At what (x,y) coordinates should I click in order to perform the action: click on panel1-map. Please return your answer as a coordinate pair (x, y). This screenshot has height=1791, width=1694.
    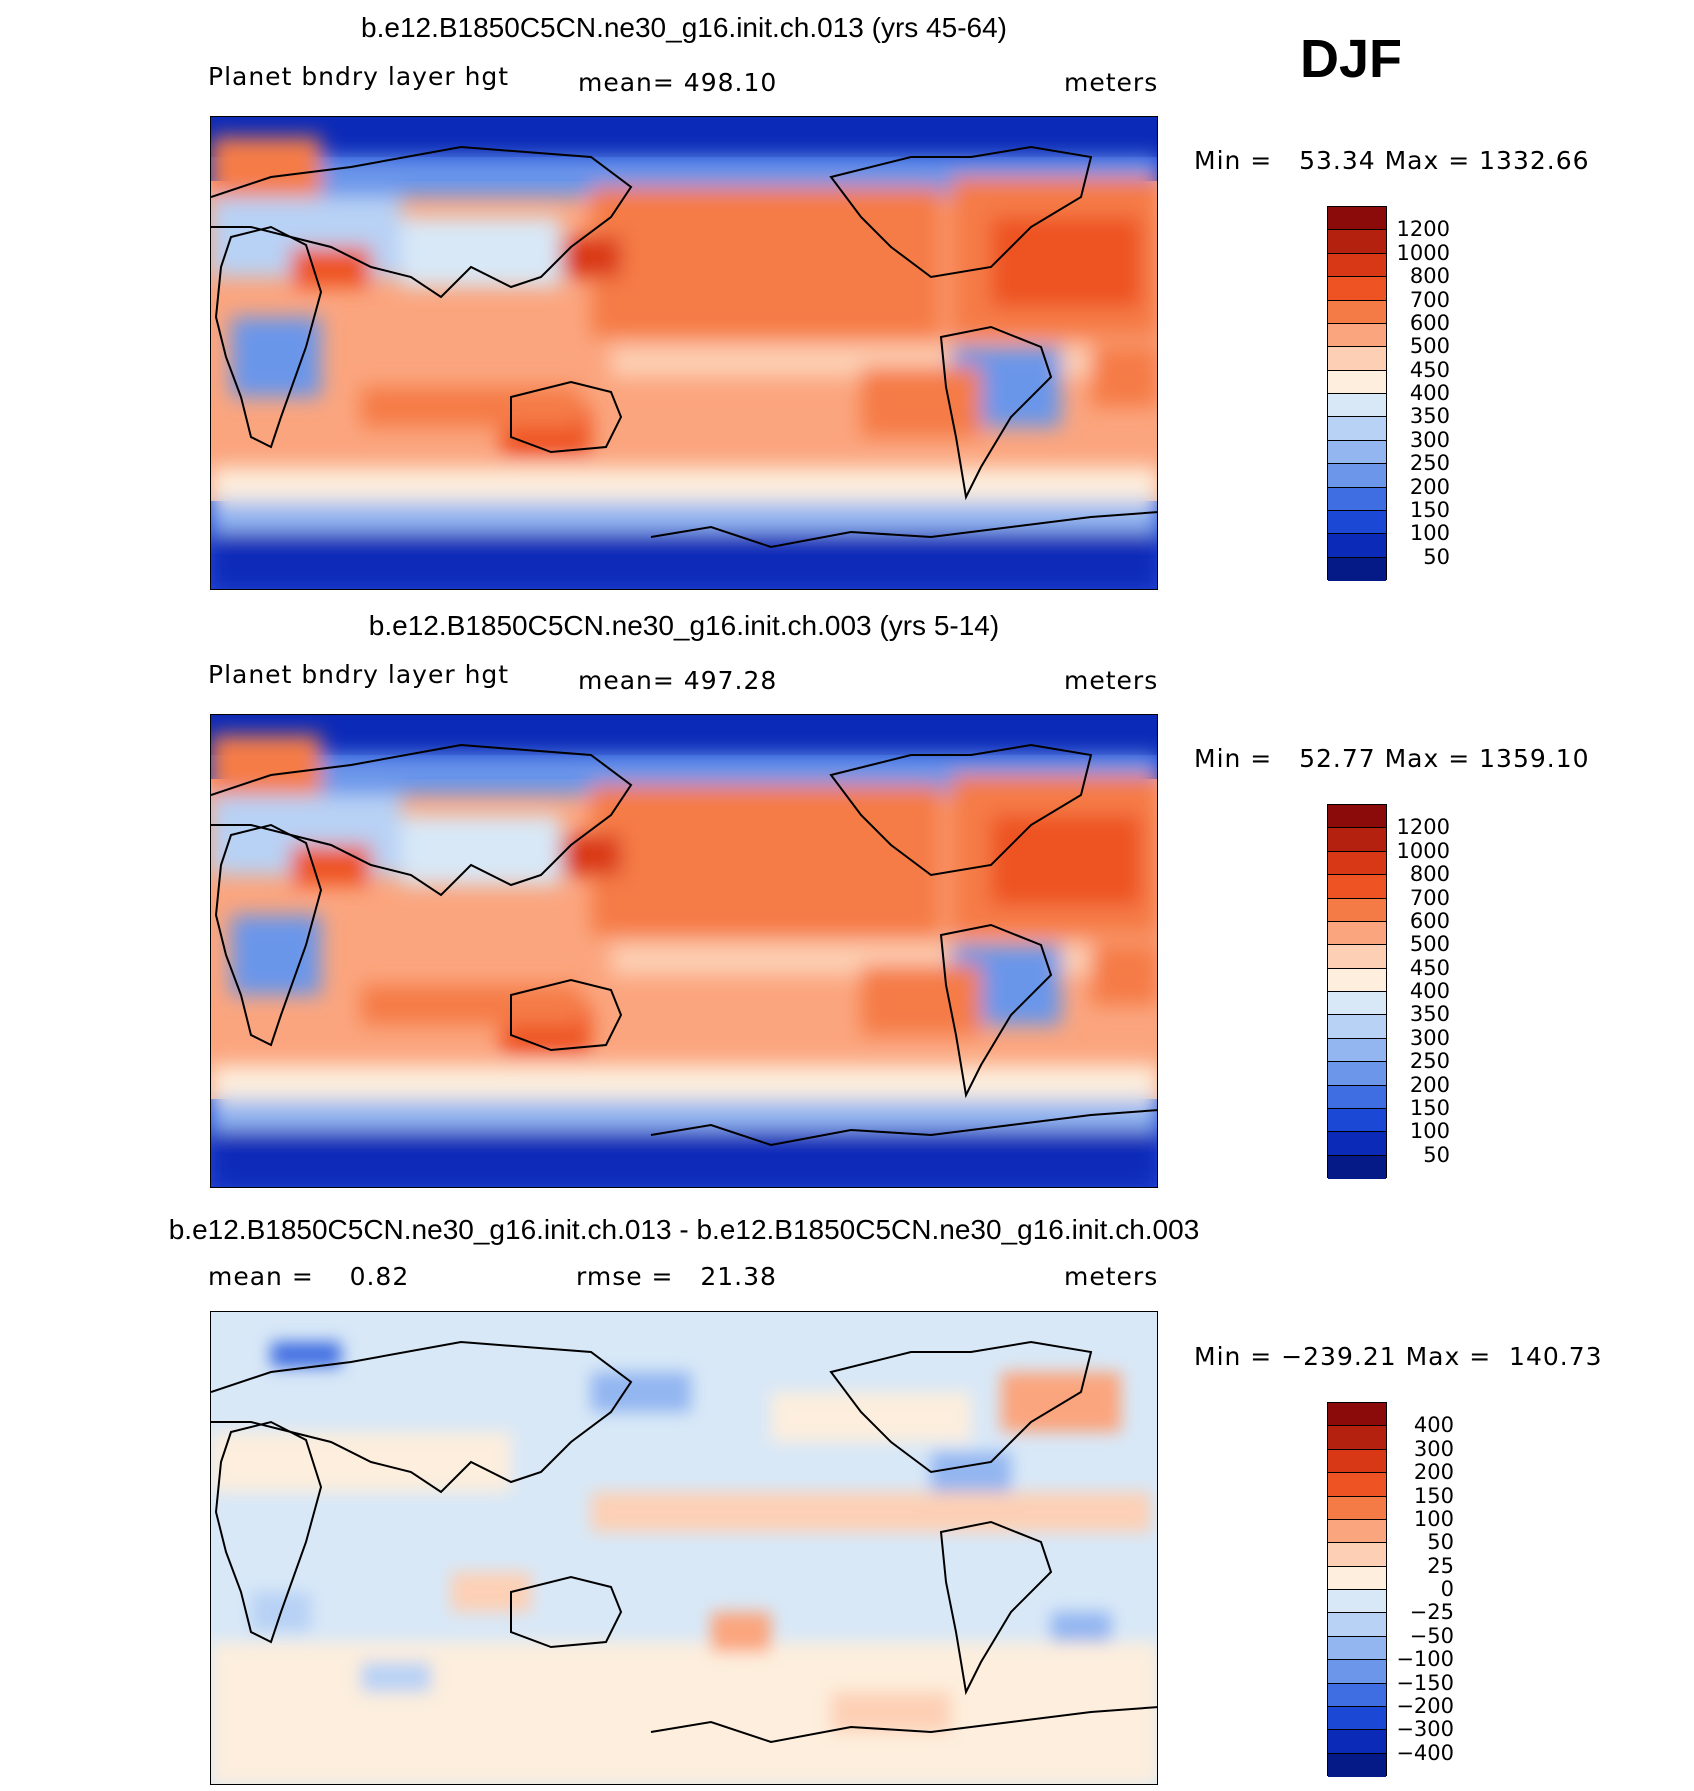
    Looking at the image, I should click on (684, 353).